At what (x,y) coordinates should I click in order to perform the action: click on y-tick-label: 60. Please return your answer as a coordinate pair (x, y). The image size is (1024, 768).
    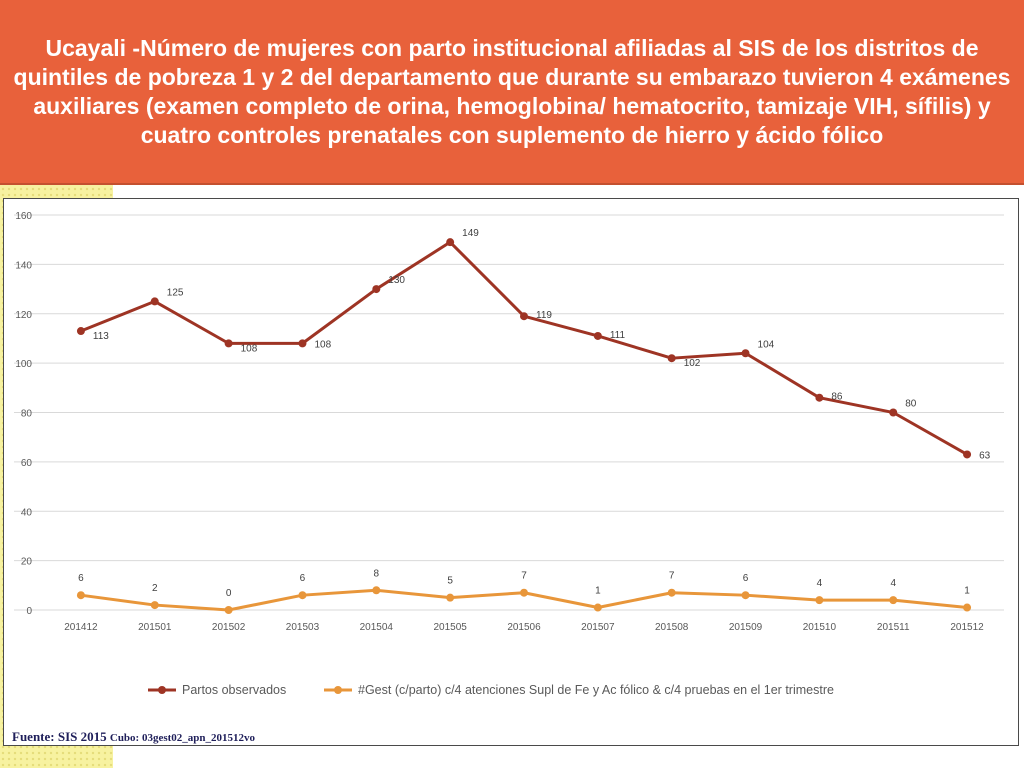
    Looking at the image, I should click on (27, 463).